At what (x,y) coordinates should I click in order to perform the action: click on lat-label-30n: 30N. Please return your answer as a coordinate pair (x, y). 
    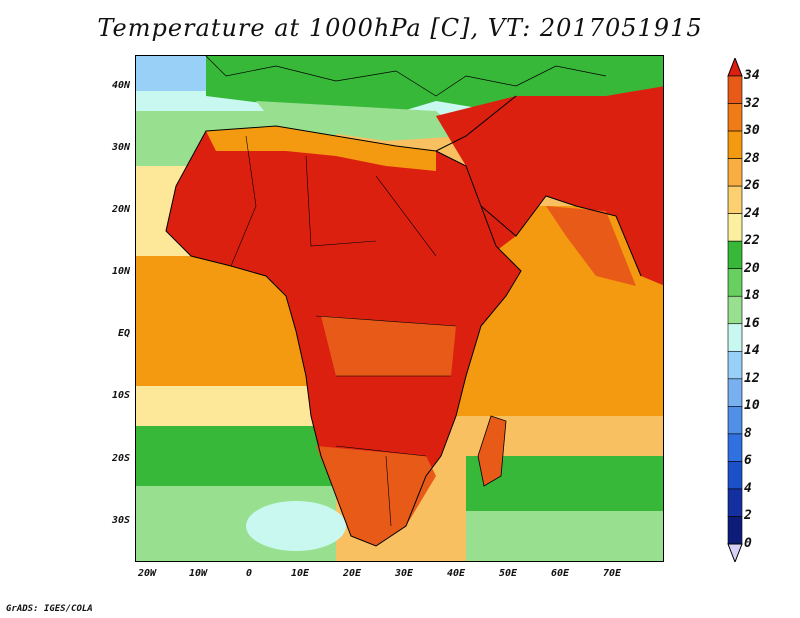
    Looking at the image, I should click on (120, 147).